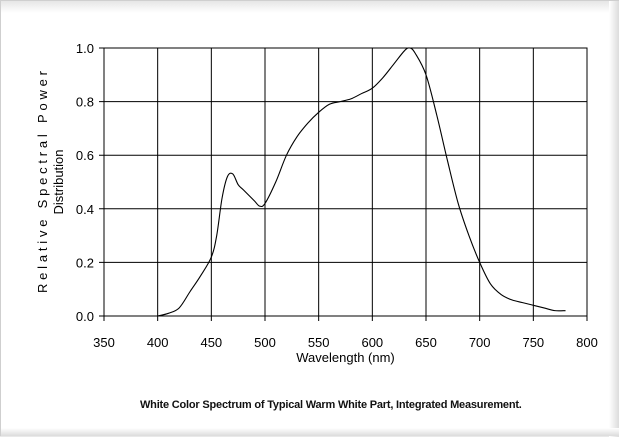  Describe the element at coordinates (85, 316) in the screenshot. I see `y-tick-label: 0.0` at that location.